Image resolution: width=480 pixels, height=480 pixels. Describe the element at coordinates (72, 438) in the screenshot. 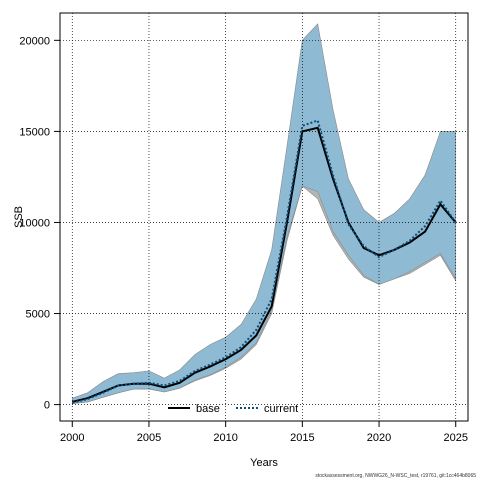

I see `x-tick-label-2000: 2000` at that location.